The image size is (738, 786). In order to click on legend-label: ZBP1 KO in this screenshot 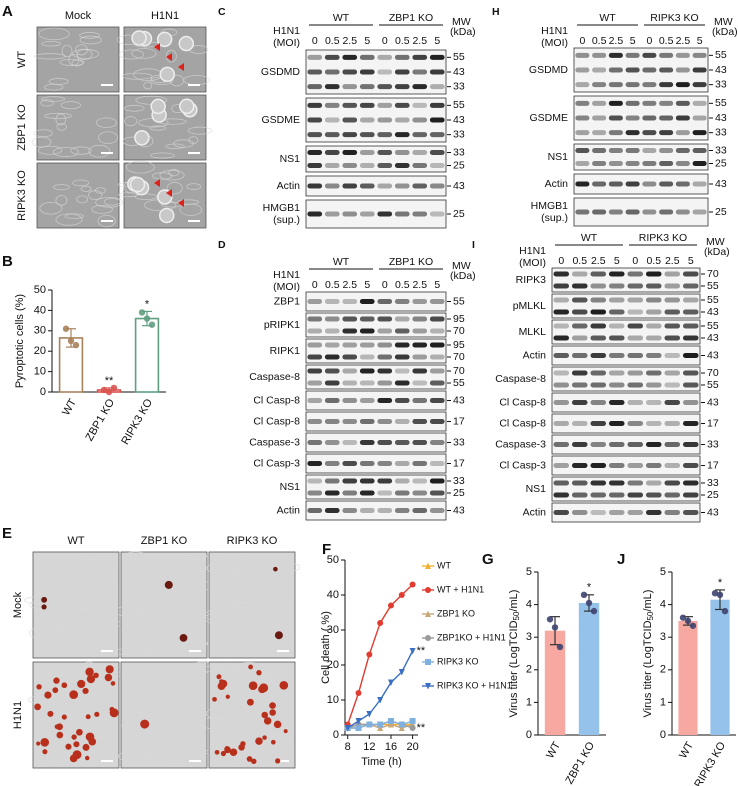, I will do `click(456, 613)`.